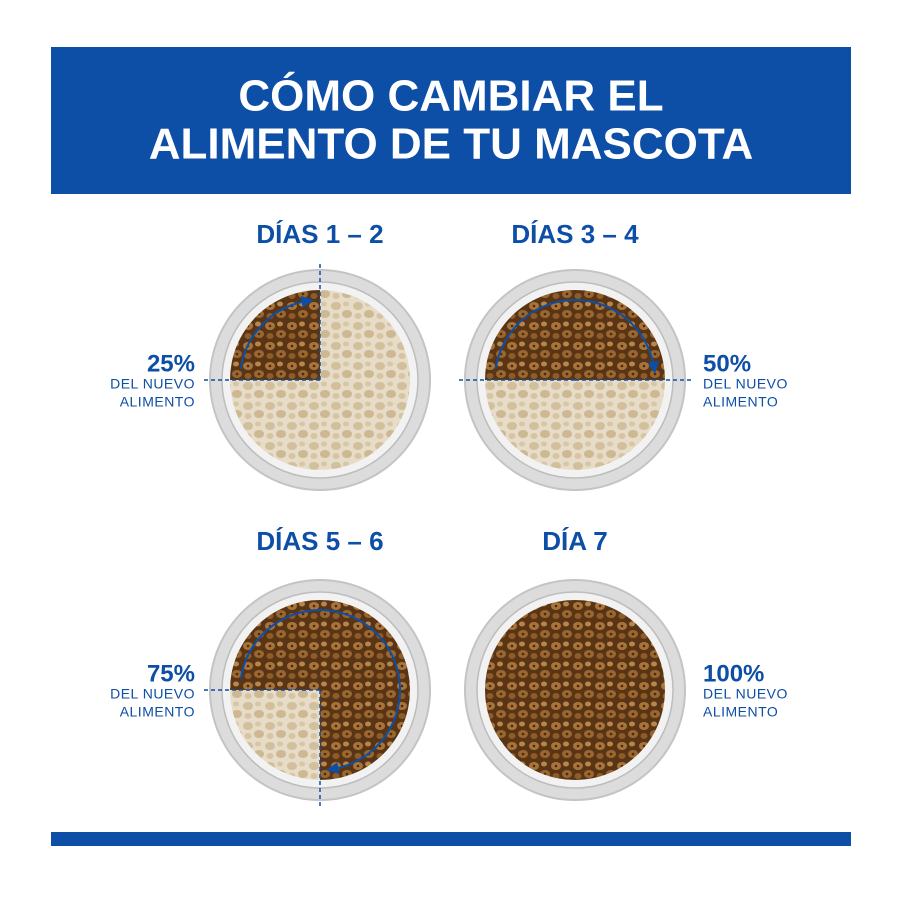 The width and height of the screenshot is (900, 900). What do you see at coordinates (450, 96) in the screenshot?
I see `title-line: CÓMO CAMBIAR EL` at bounding box center [450, 96].